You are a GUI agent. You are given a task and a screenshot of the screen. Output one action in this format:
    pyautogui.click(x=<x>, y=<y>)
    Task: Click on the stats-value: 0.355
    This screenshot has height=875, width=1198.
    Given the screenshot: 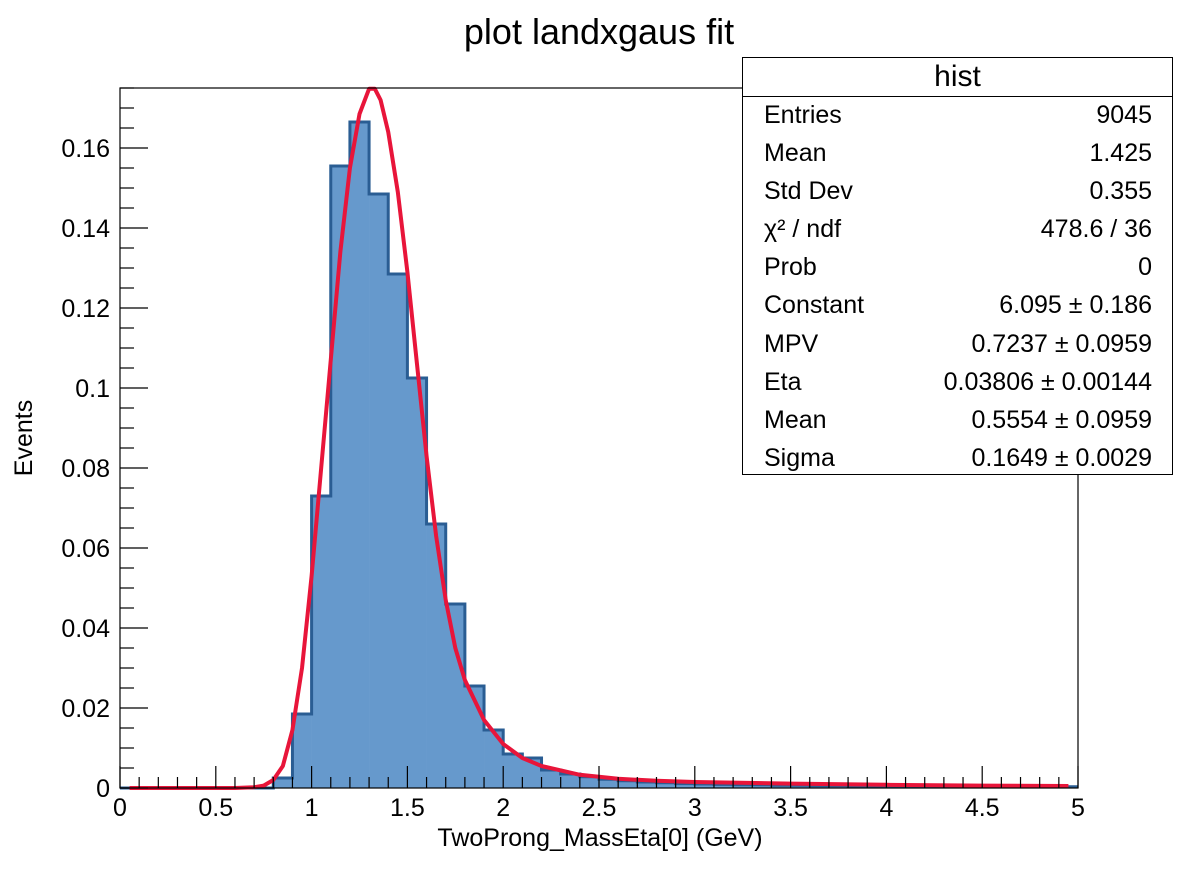 What is the action you would take?
    pyautogui.click(x=1120, y=191)
    